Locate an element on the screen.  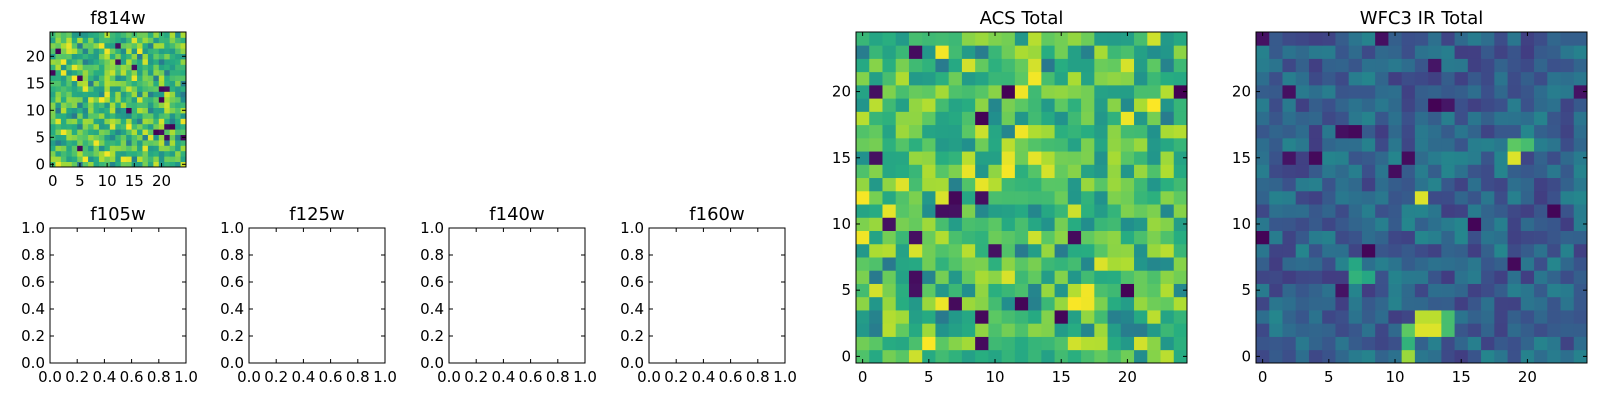
x-tick-label: 5 is located at coordinates (80, 181).